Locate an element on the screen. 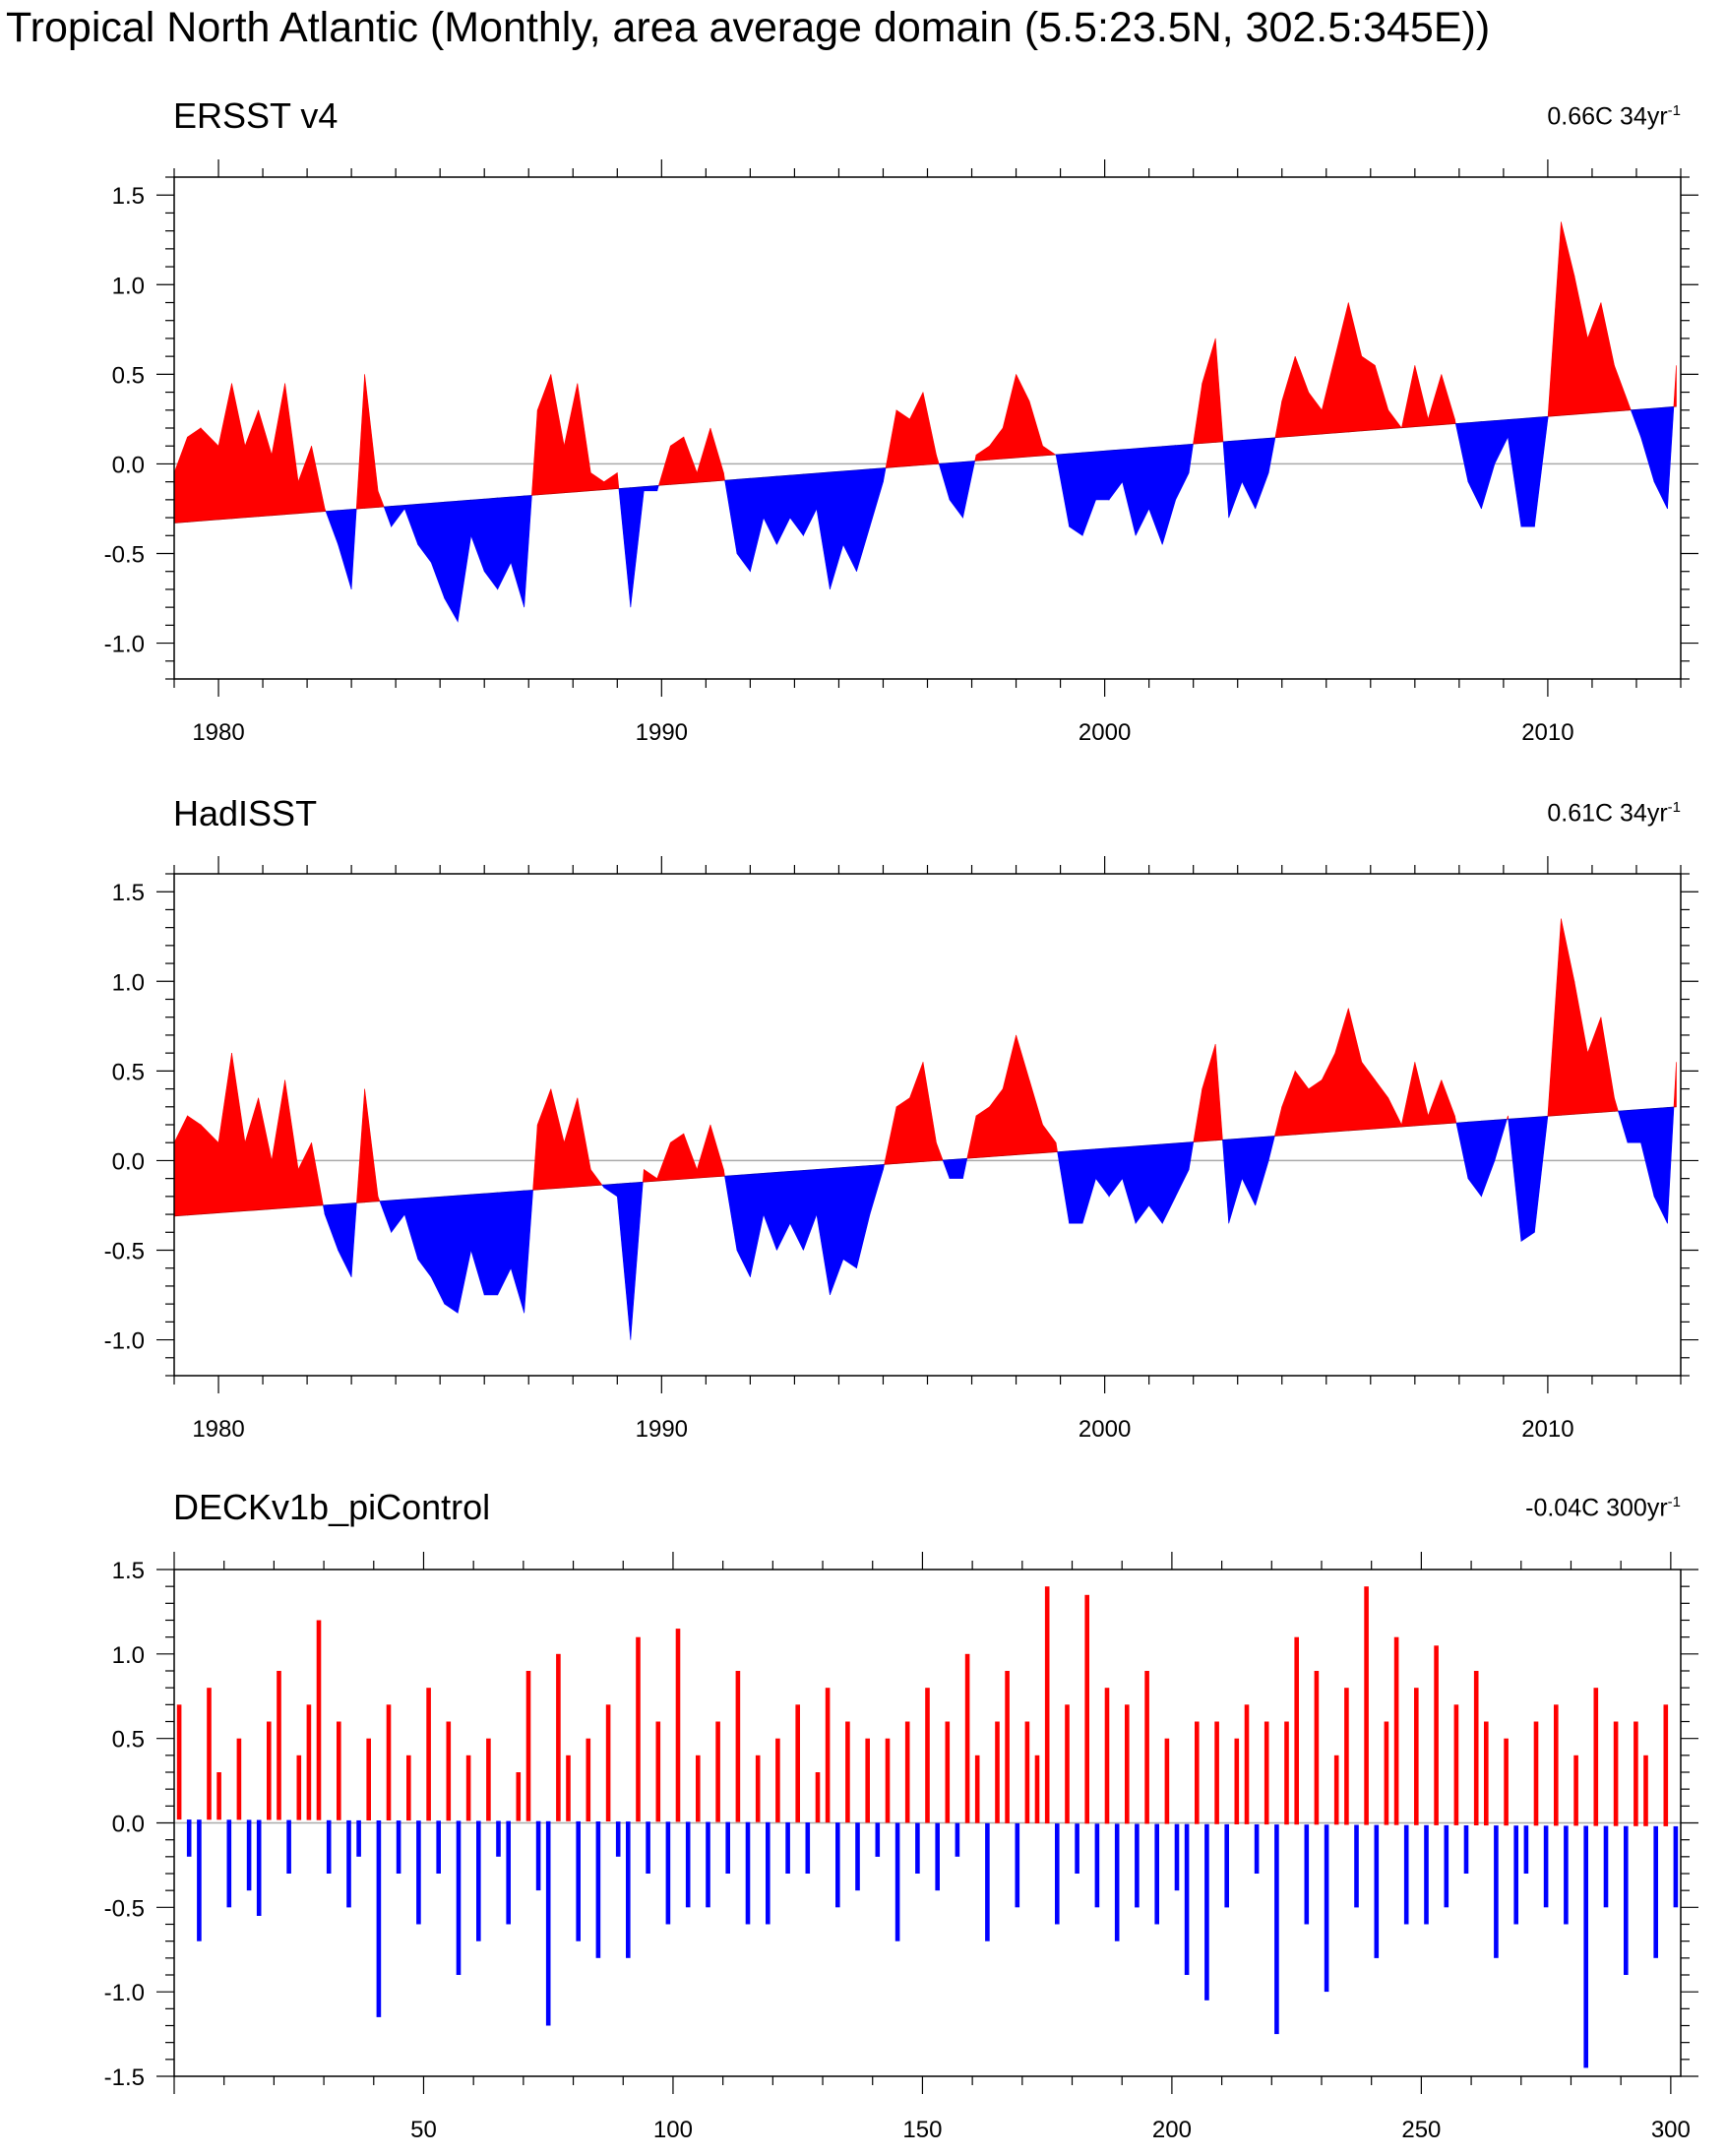  trend-exponent-ersst: -1 is located at coordinates (1674, 110).